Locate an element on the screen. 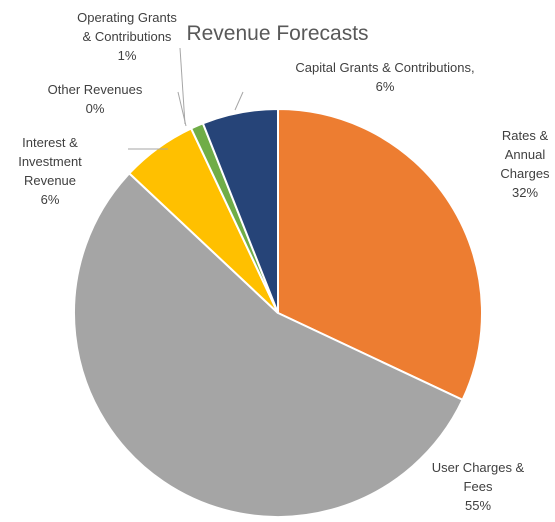 This screenshot has width=555, height=522. data-label: Operating Grants & Contributions 1% is located at coordinates (127, 36).